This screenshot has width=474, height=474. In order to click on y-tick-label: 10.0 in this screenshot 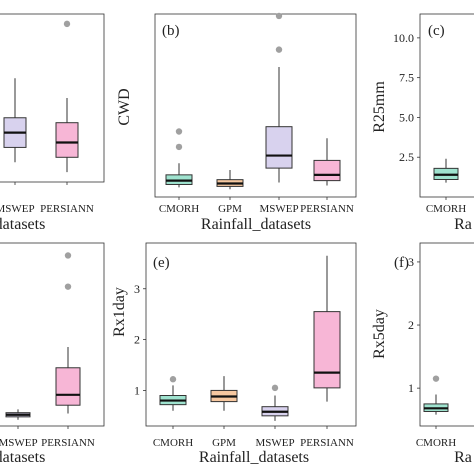, I will do `click(403, 38)`.